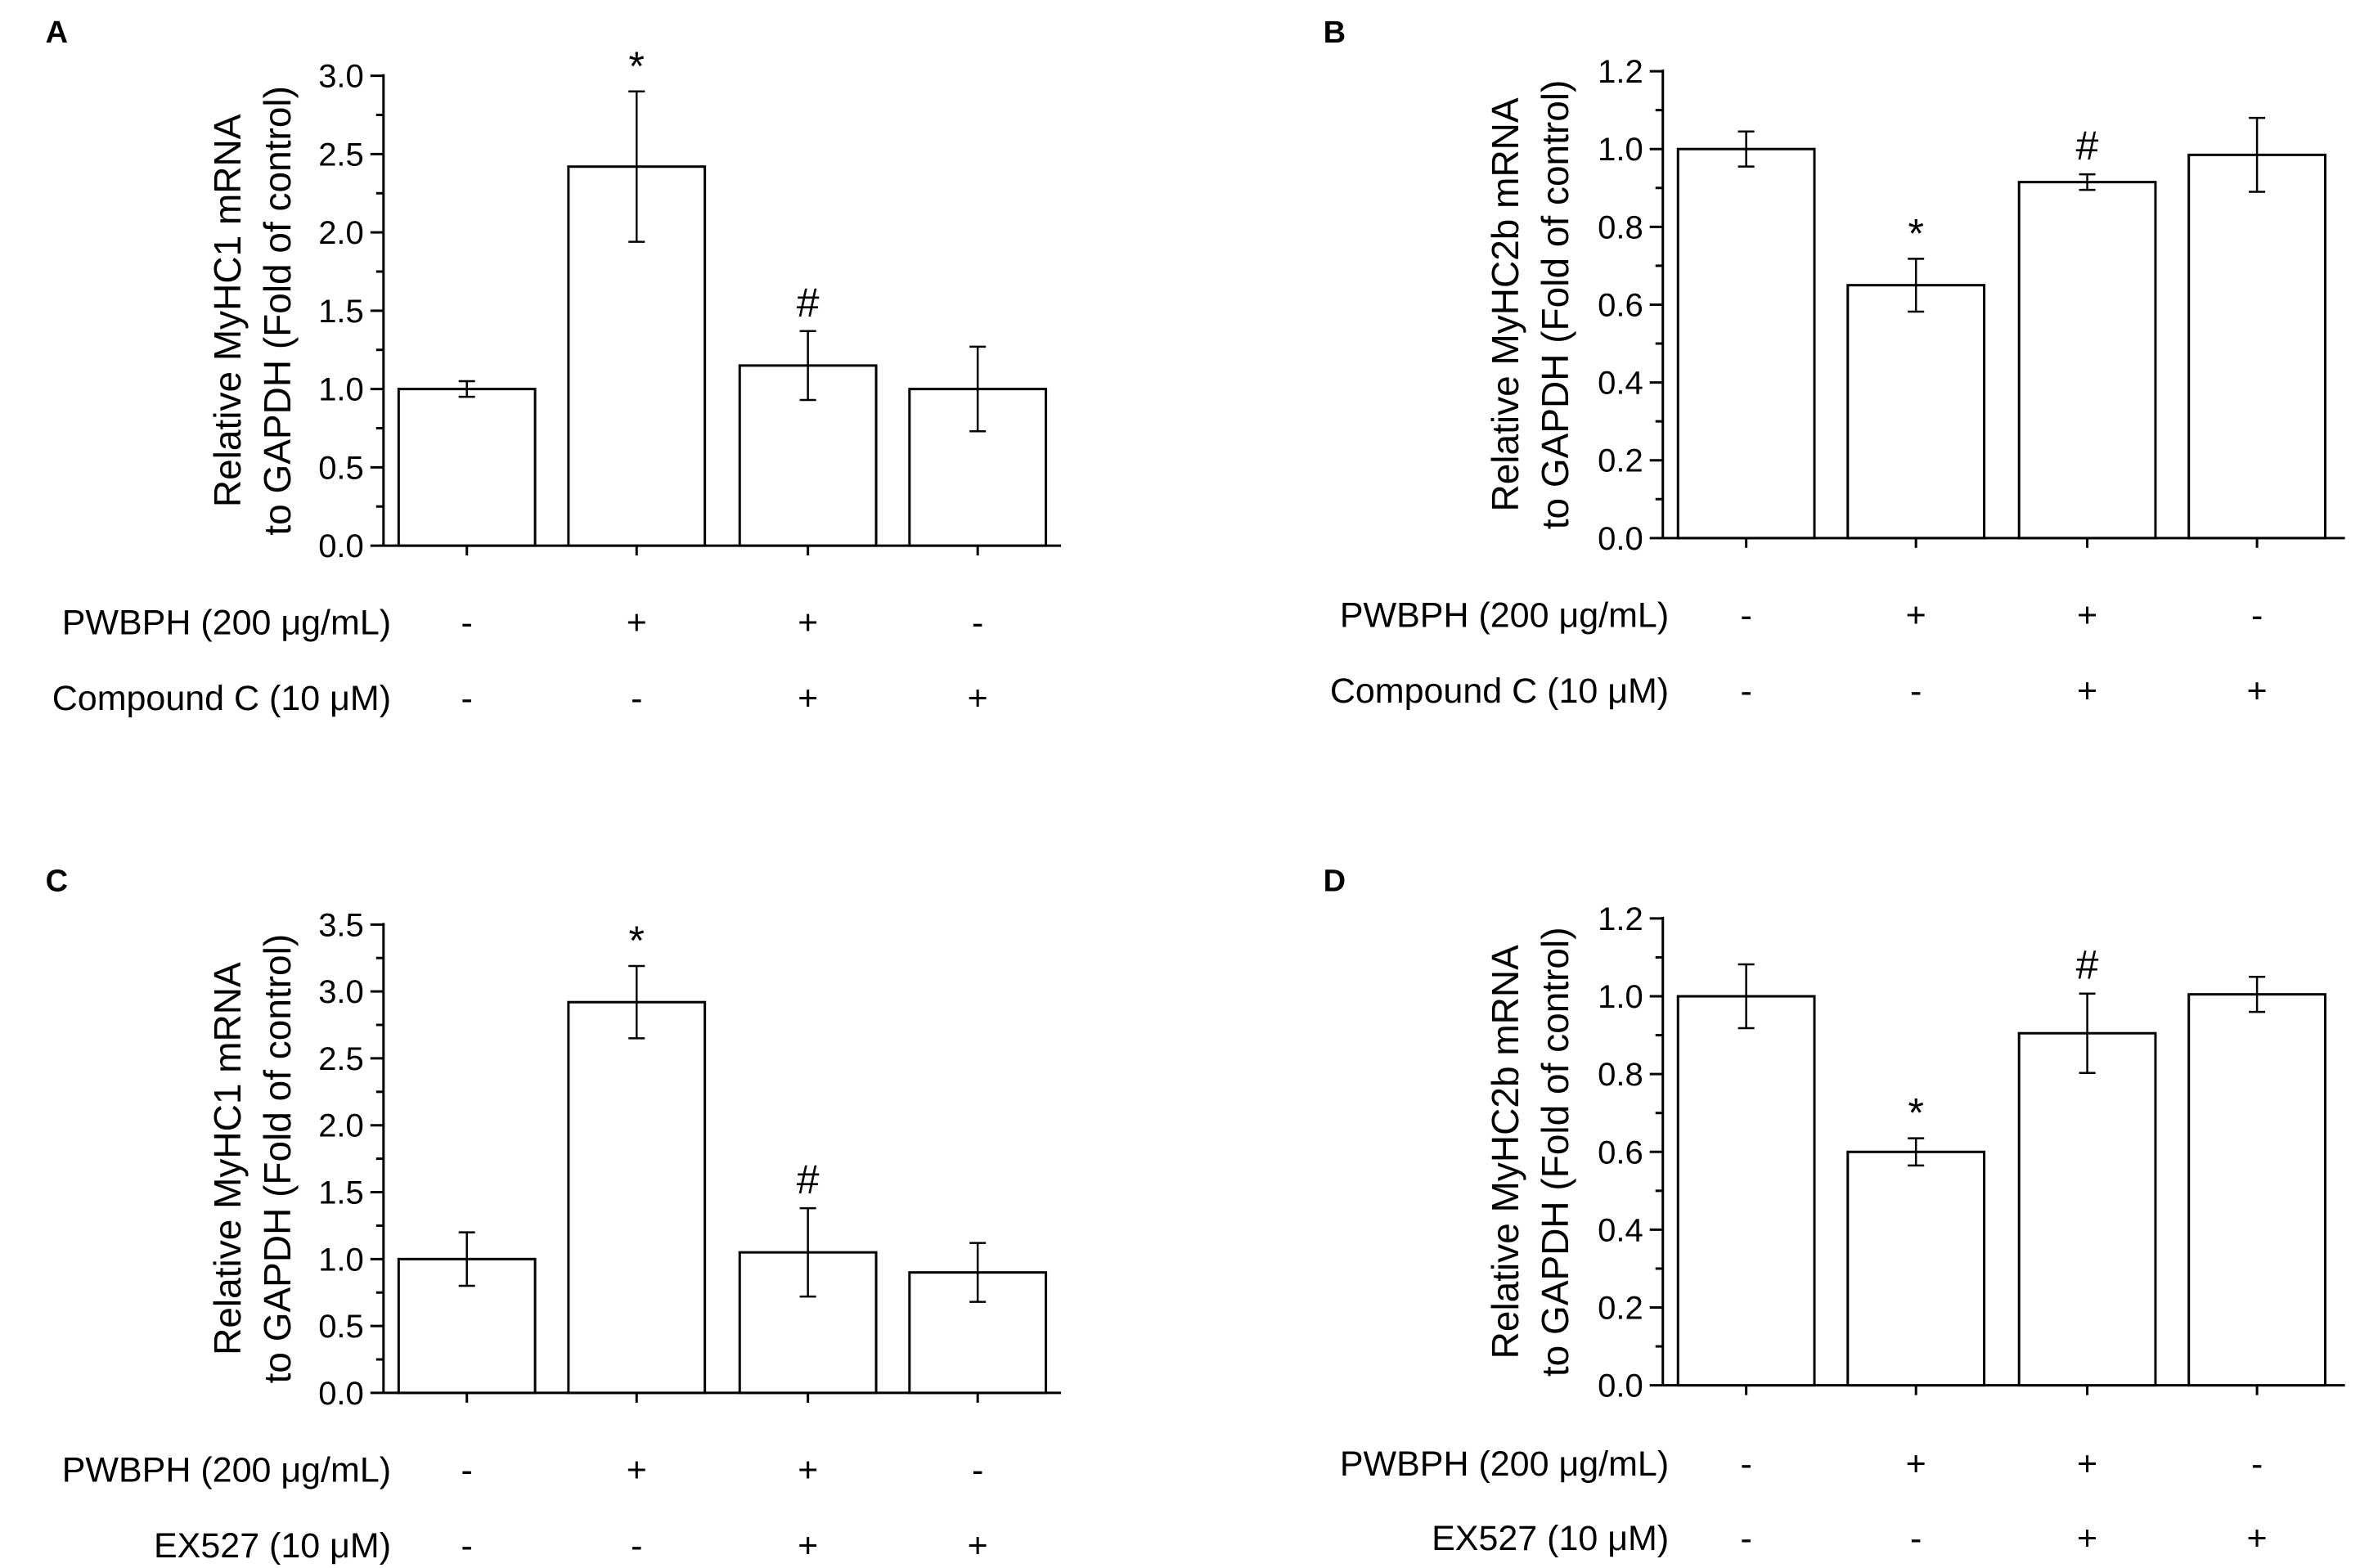 The width and height of the screenshot is (2360, 1568). Describe the element at coordinates (341, 925) in the screenshot. I see `y-tick-label: 3.5` at that location.